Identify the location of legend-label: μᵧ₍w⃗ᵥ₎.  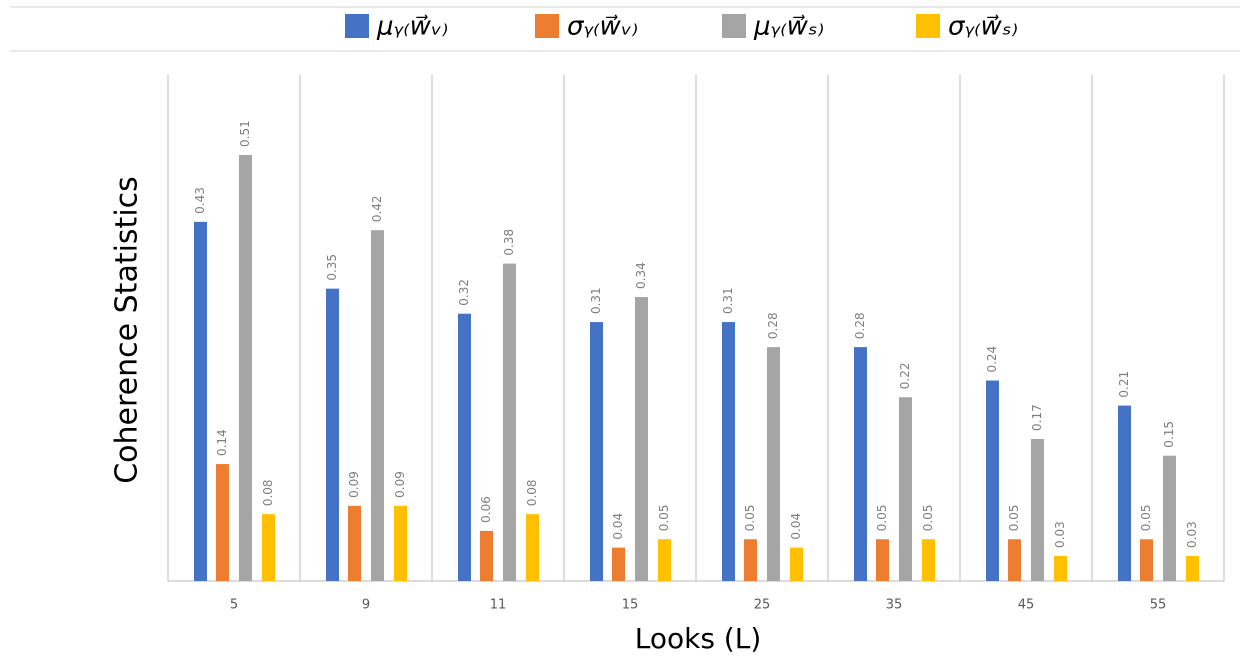
(412, 27).